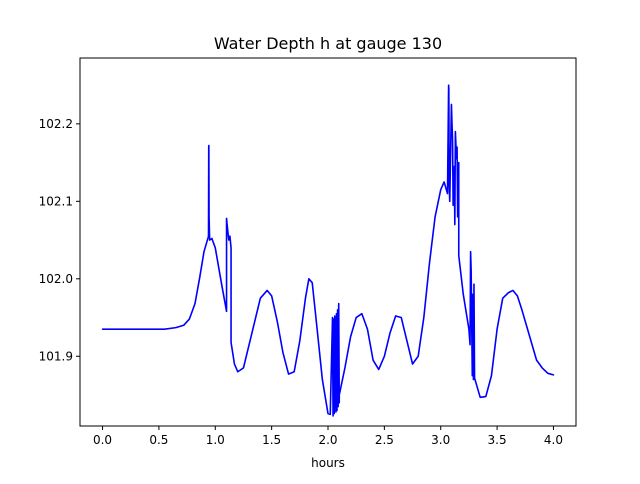  Describe the element at coordinates (328, 463) in the screenshot. I see `x-axis-label: hours` at that location.